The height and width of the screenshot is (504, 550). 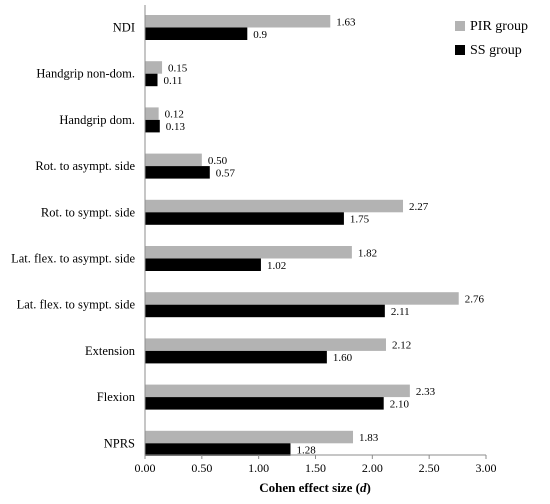 What do you see at coordinates (491, 38) in the screenshot?
I see `legend: PIR group SS group` at bounding box center [491, 38].